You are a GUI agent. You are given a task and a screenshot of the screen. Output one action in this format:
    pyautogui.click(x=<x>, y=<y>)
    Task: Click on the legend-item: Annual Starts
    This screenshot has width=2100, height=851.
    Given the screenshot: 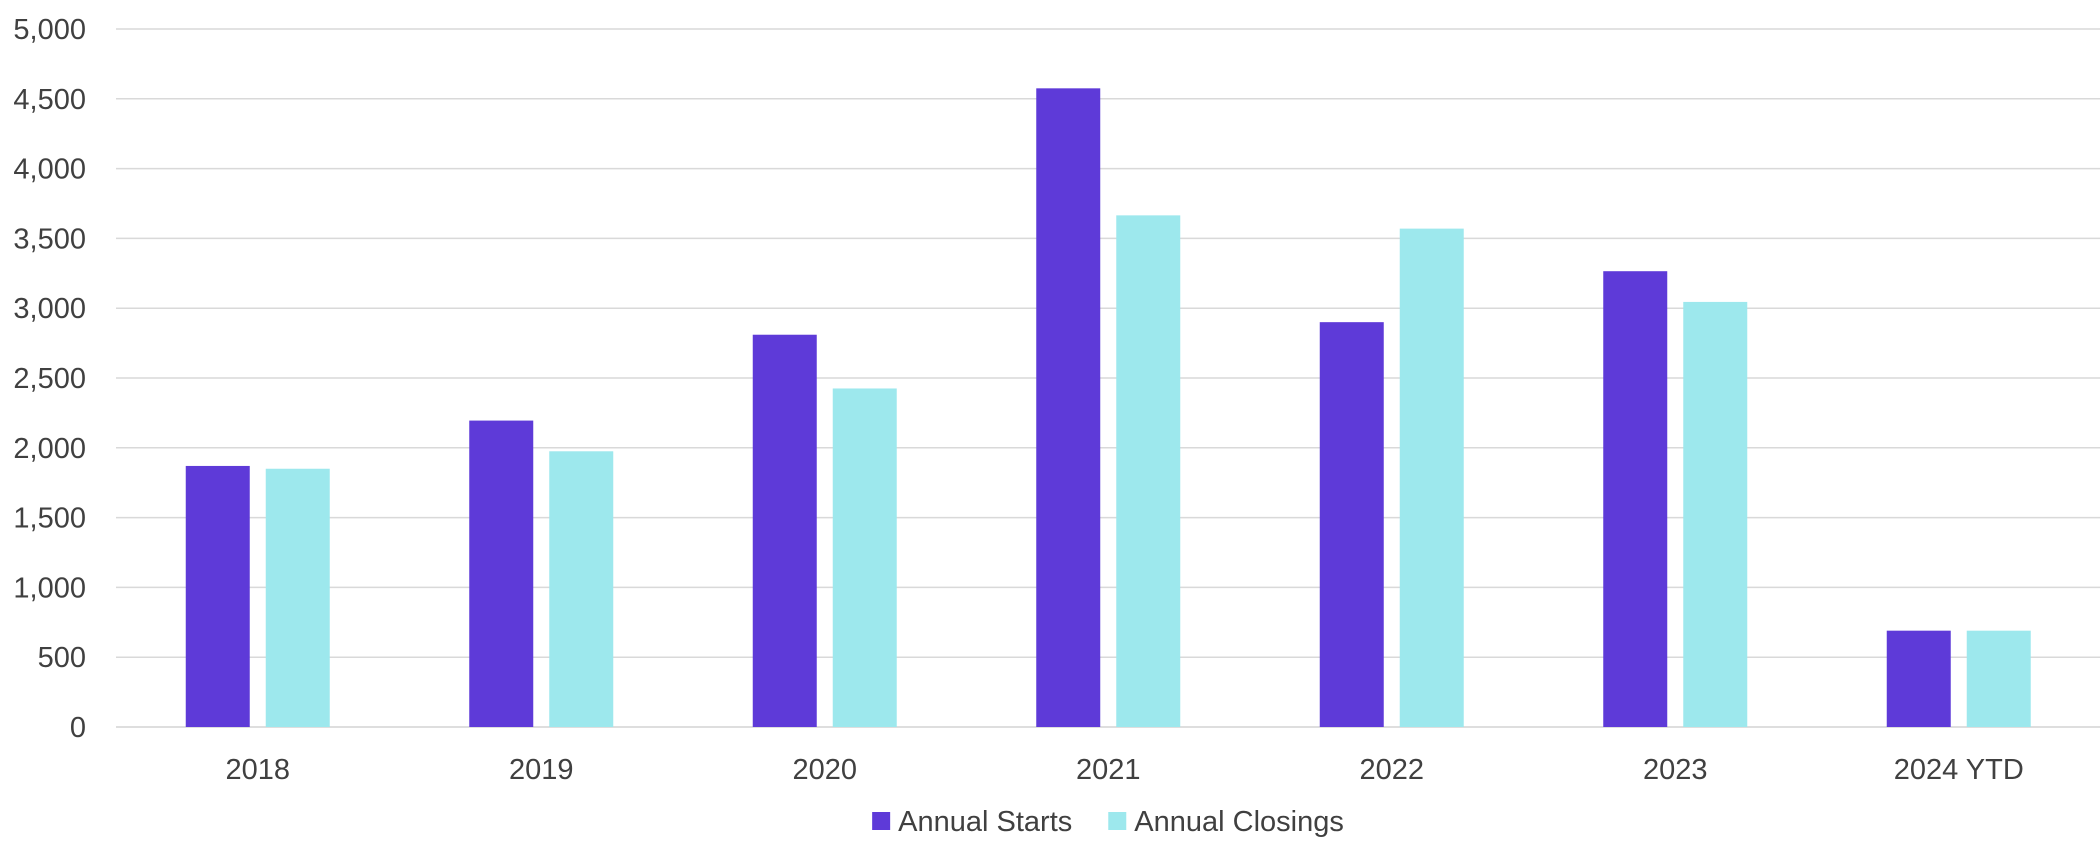 What is the action you would take?
    pyautogui.click(x=972, y=822)
    